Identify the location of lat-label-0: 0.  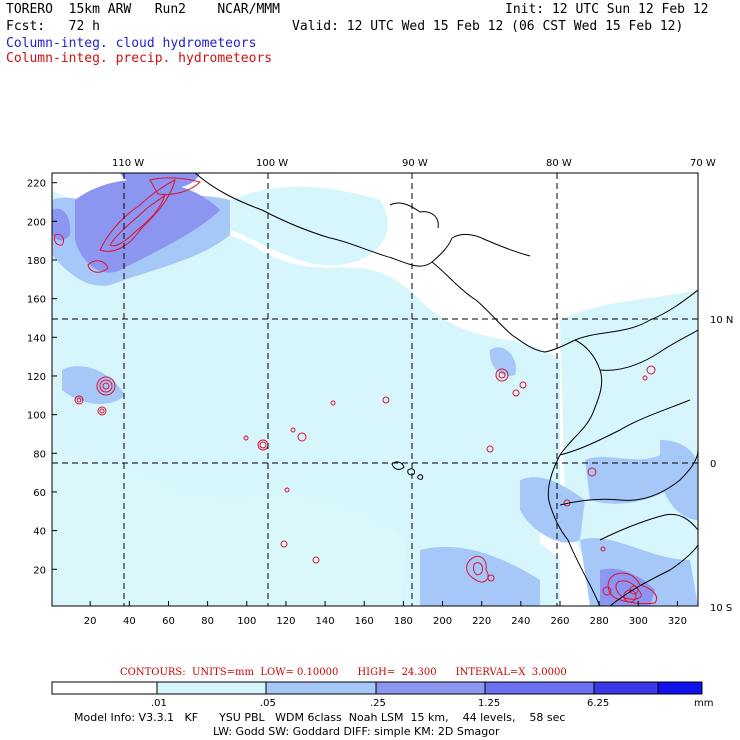
(713, 464).